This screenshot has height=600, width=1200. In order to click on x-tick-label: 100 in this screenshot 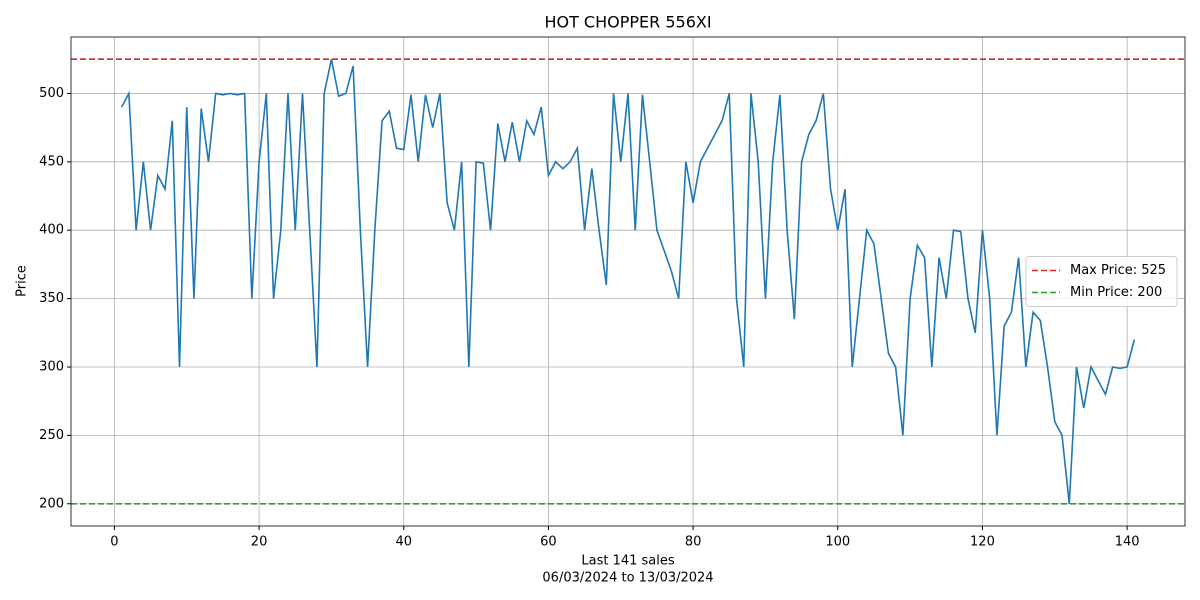, I will do `click(837, 542)`.